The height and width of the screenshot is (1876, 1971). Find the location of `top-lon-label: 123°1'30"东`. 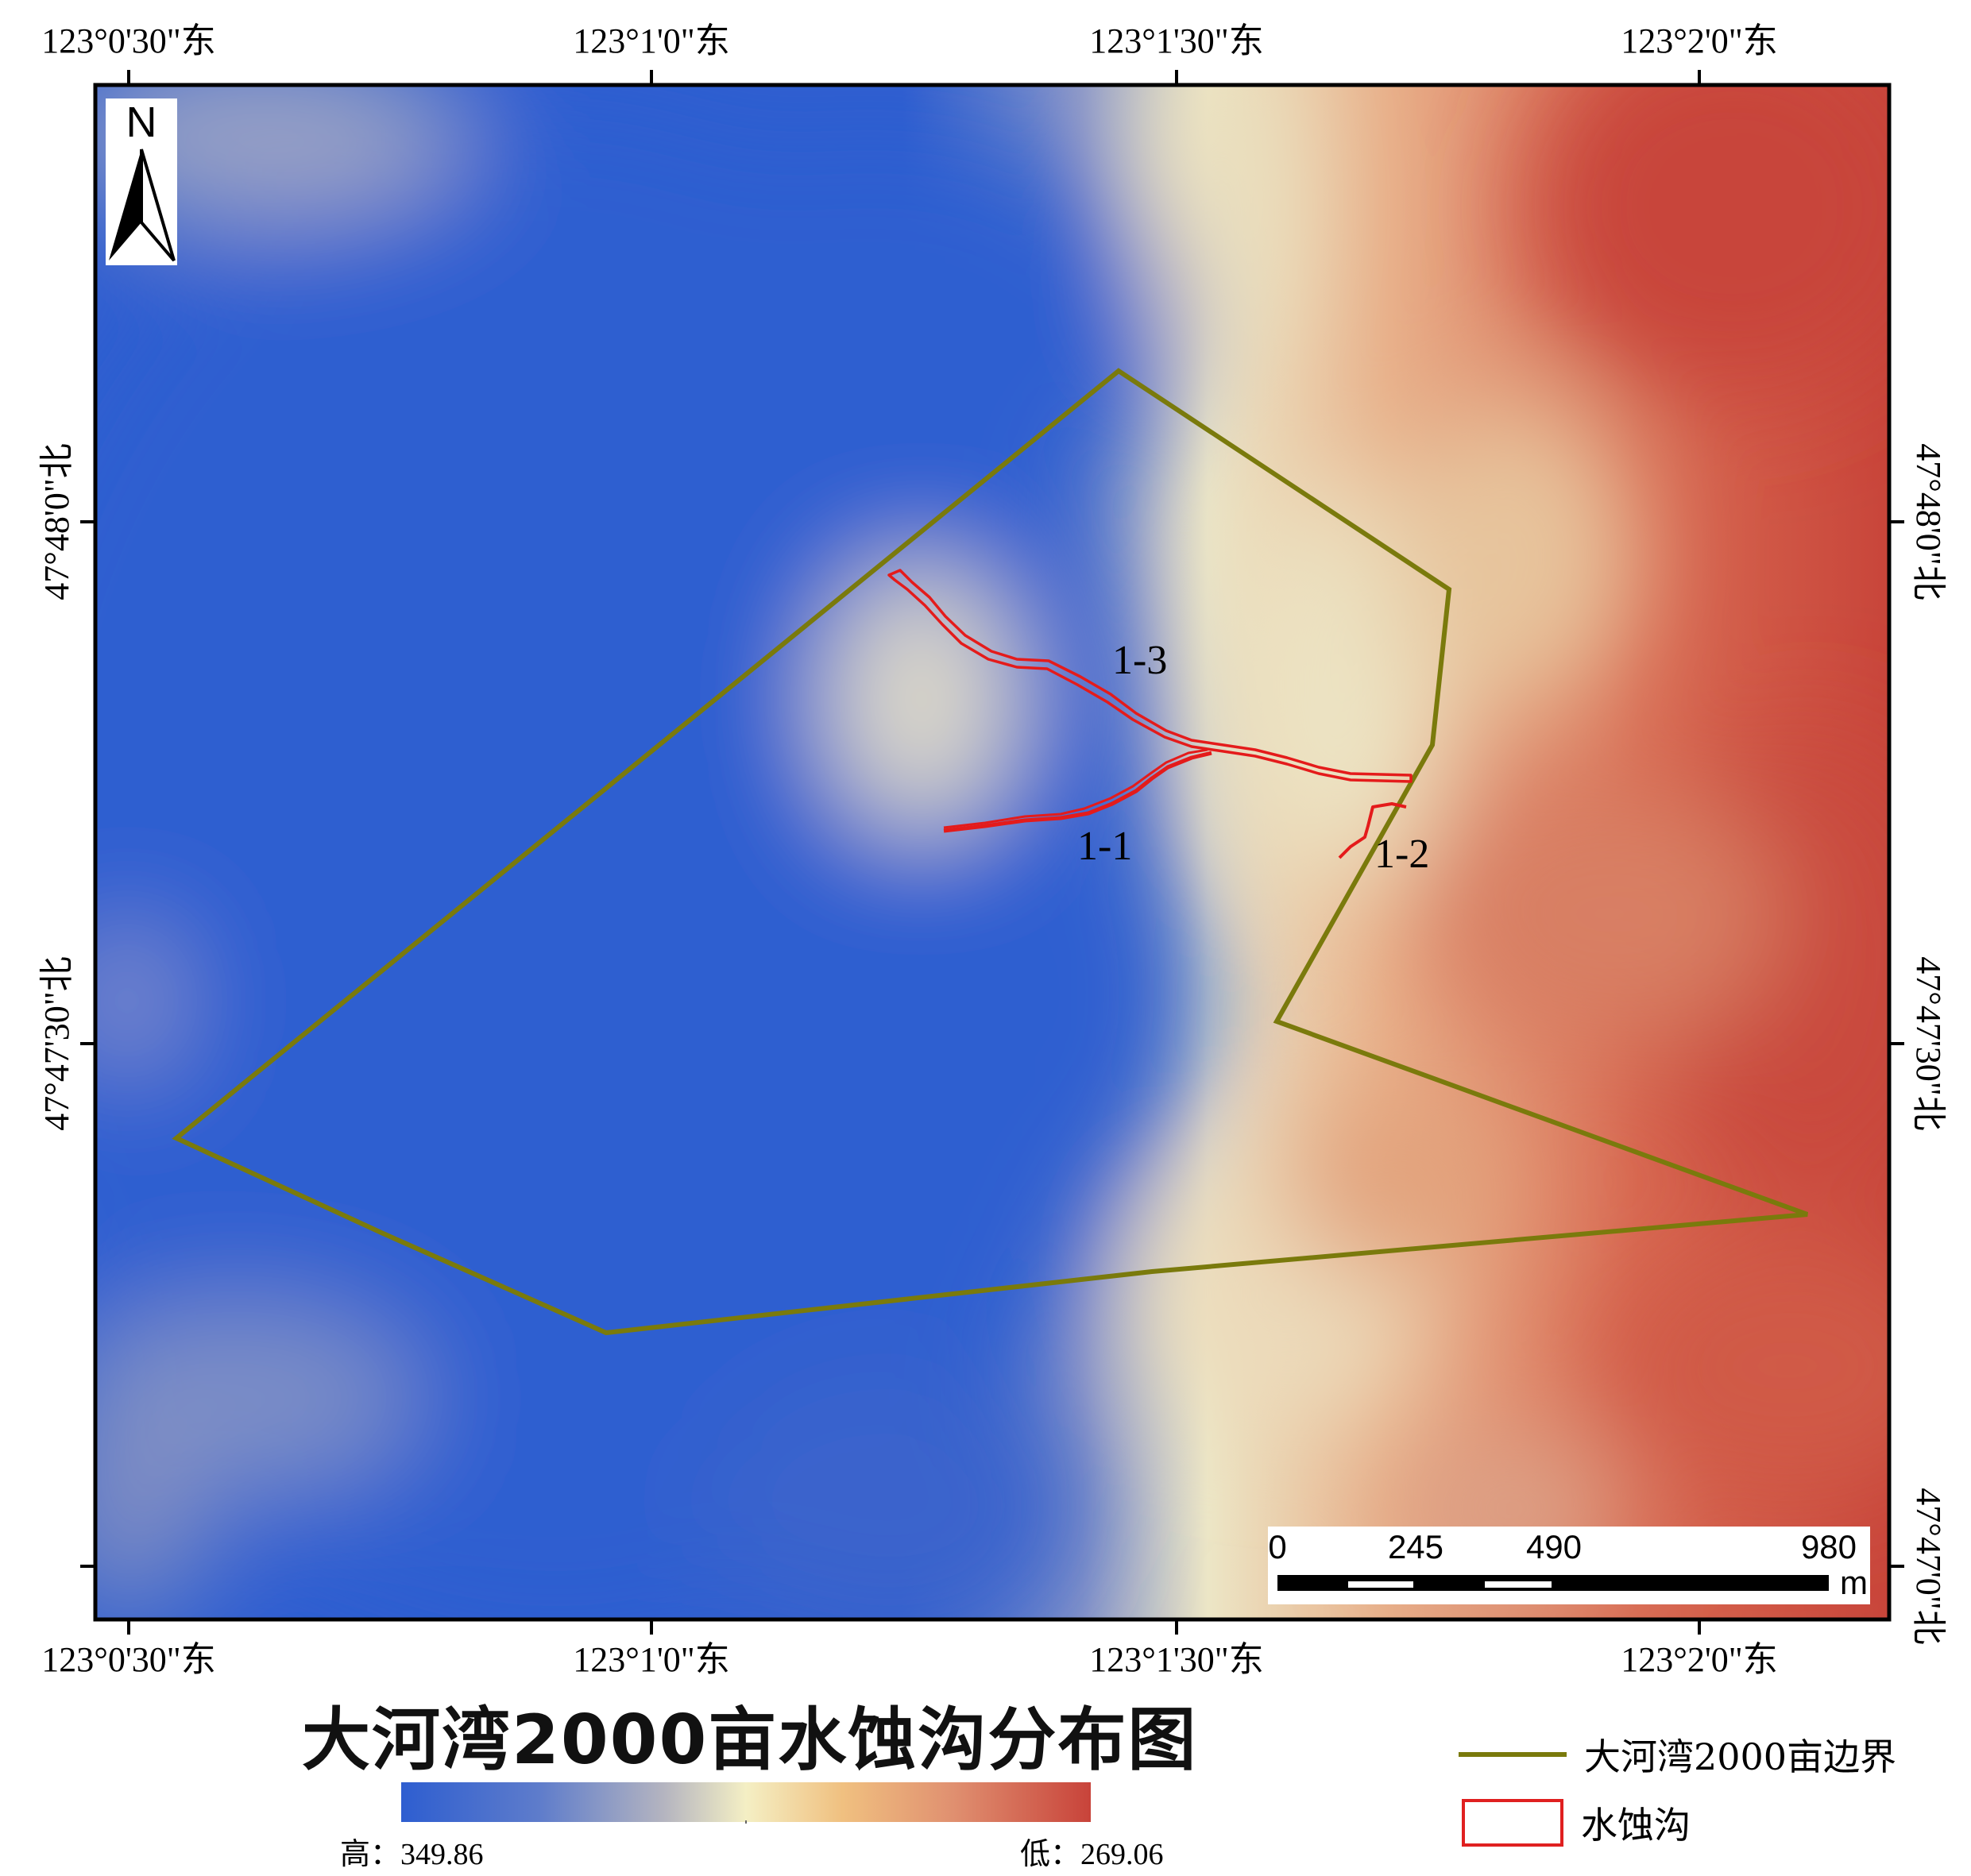

top-lon-label: 123°1'30"东 is located at coordinates (1176, 40).